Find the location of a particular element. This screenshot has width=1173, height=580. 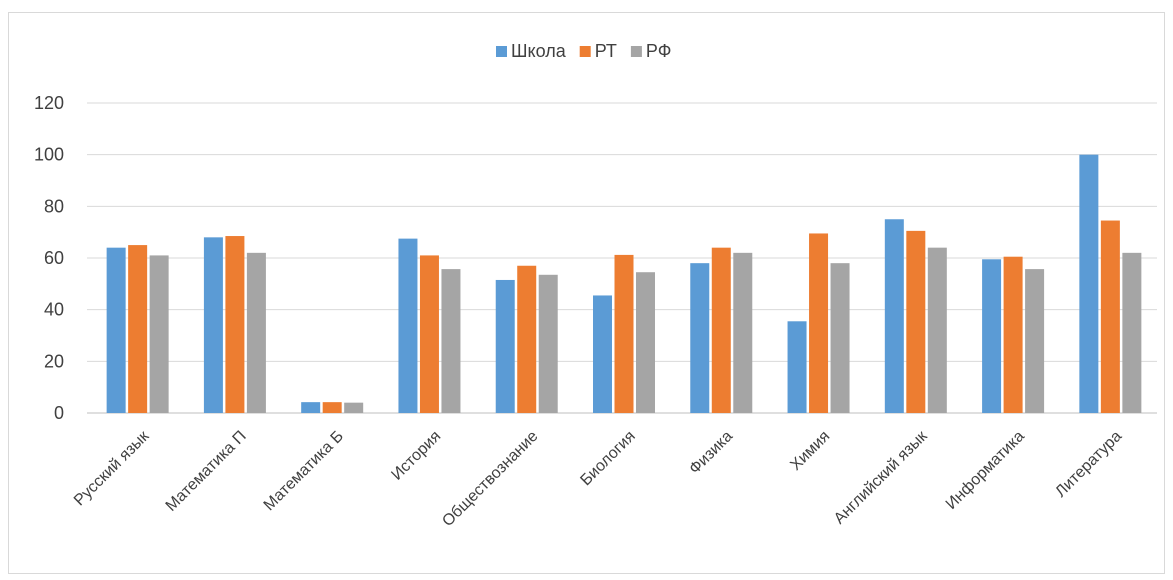

bar-РФ-Русский язык is located at coordinates (159, 334).